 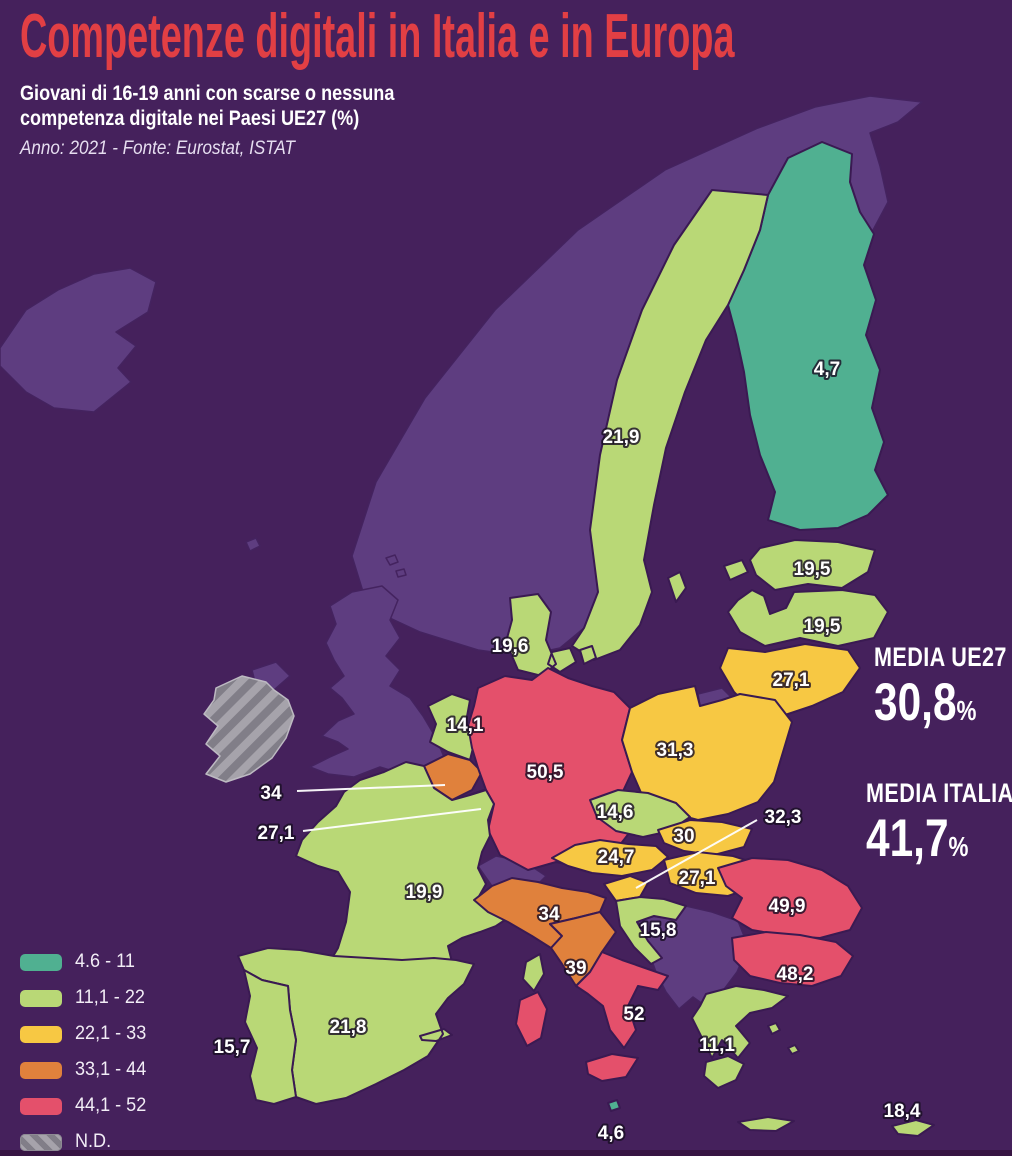 I want to click on country-netherlands, so click(x=451, y=727).